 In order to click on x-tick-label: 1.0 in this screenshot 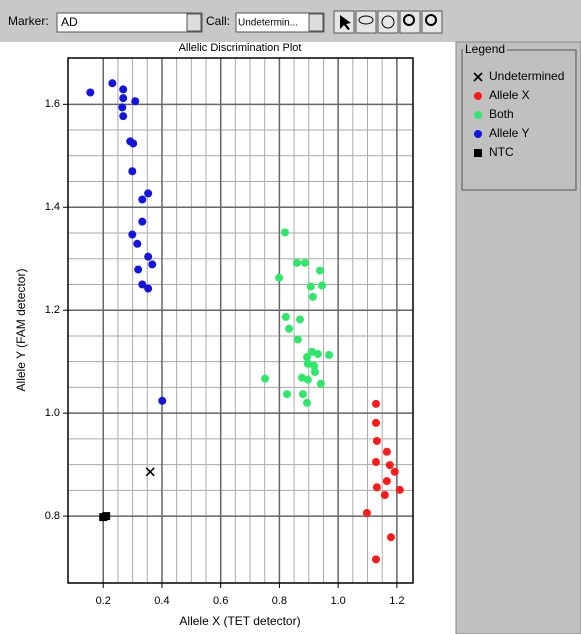, I will do `click(337, 601)`.